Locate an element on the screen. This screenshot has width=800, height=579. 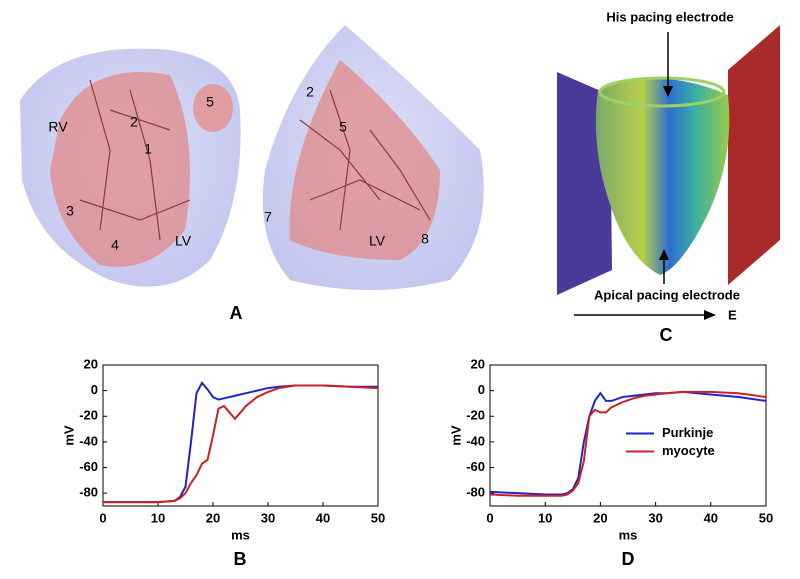
legend-label: myocyte is located at coordinates (688, 450).